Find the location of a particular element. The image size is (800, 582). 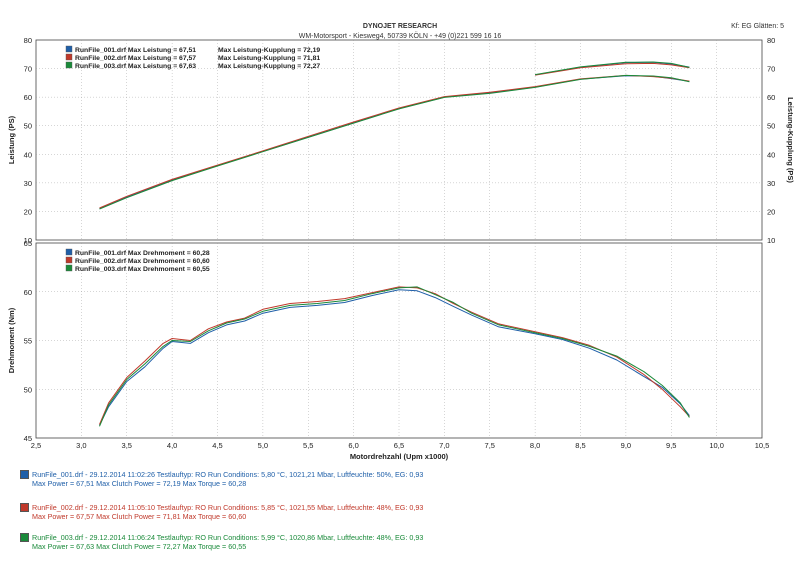

run-3-swatch is located at coordinates (24, 537).